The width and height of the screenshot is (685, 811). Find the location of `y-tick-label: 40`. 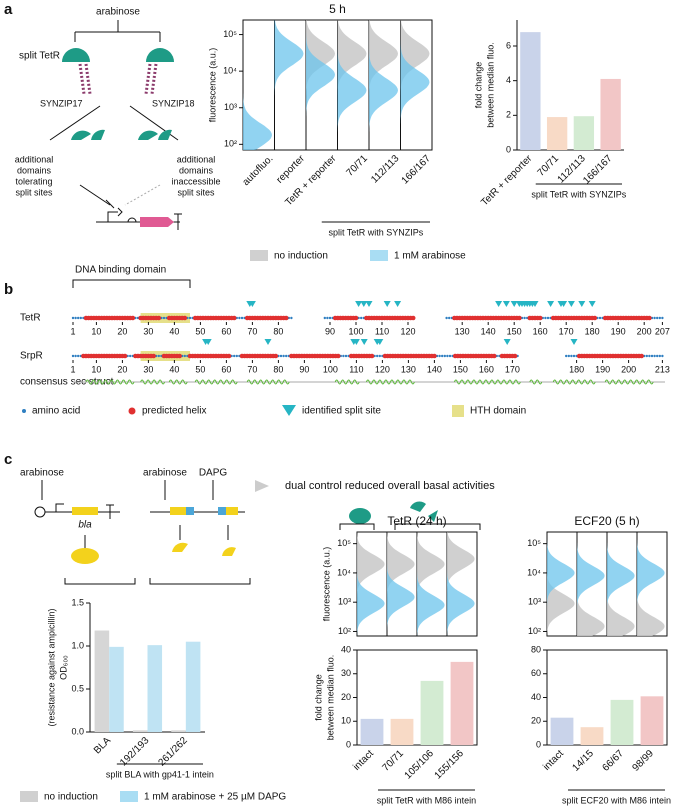

y-tick-label: 40 is located at coordinates (536, 697).